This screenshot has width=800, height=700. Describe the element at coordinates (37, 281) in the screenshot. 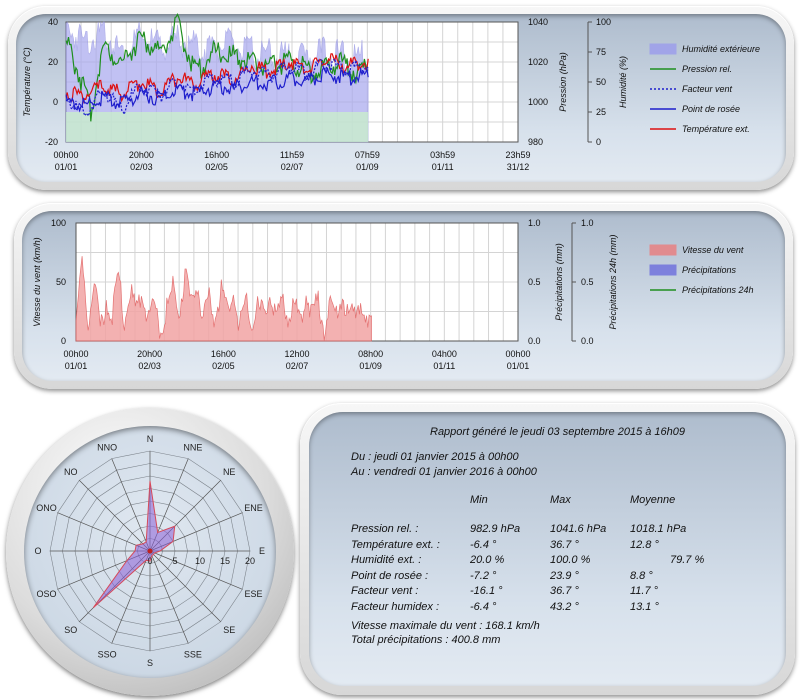

I see `wind-axis-label: Vitesse du vent (km/h)` at that location.